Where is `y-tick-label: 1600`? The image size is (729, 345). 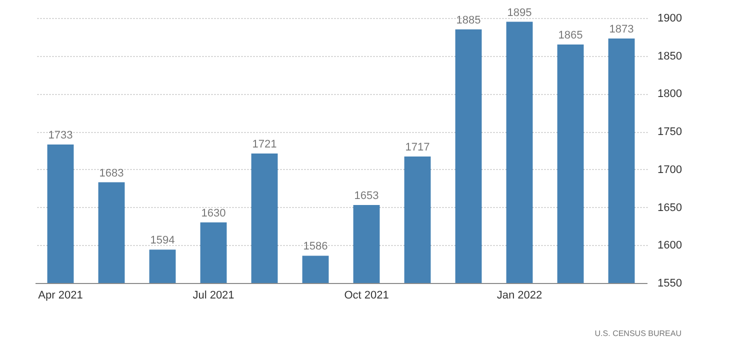 y-tick-label: 1600 is located at coordinates (670, 246).